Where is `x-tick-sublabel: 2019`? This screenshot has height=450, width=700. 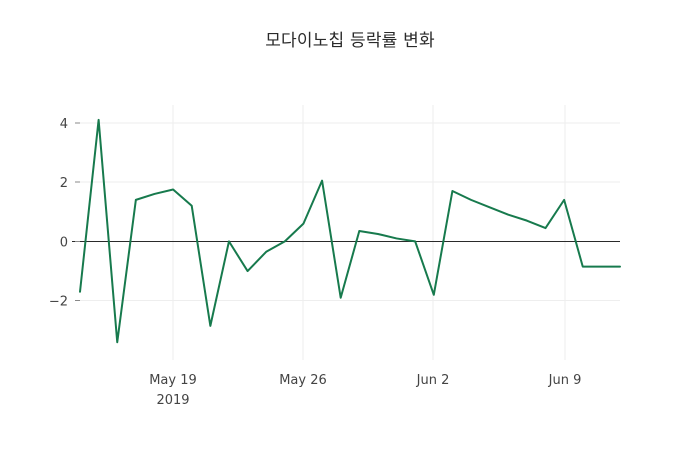 x-tick-sublabel: 2019 is located at coordinates (172, 400).